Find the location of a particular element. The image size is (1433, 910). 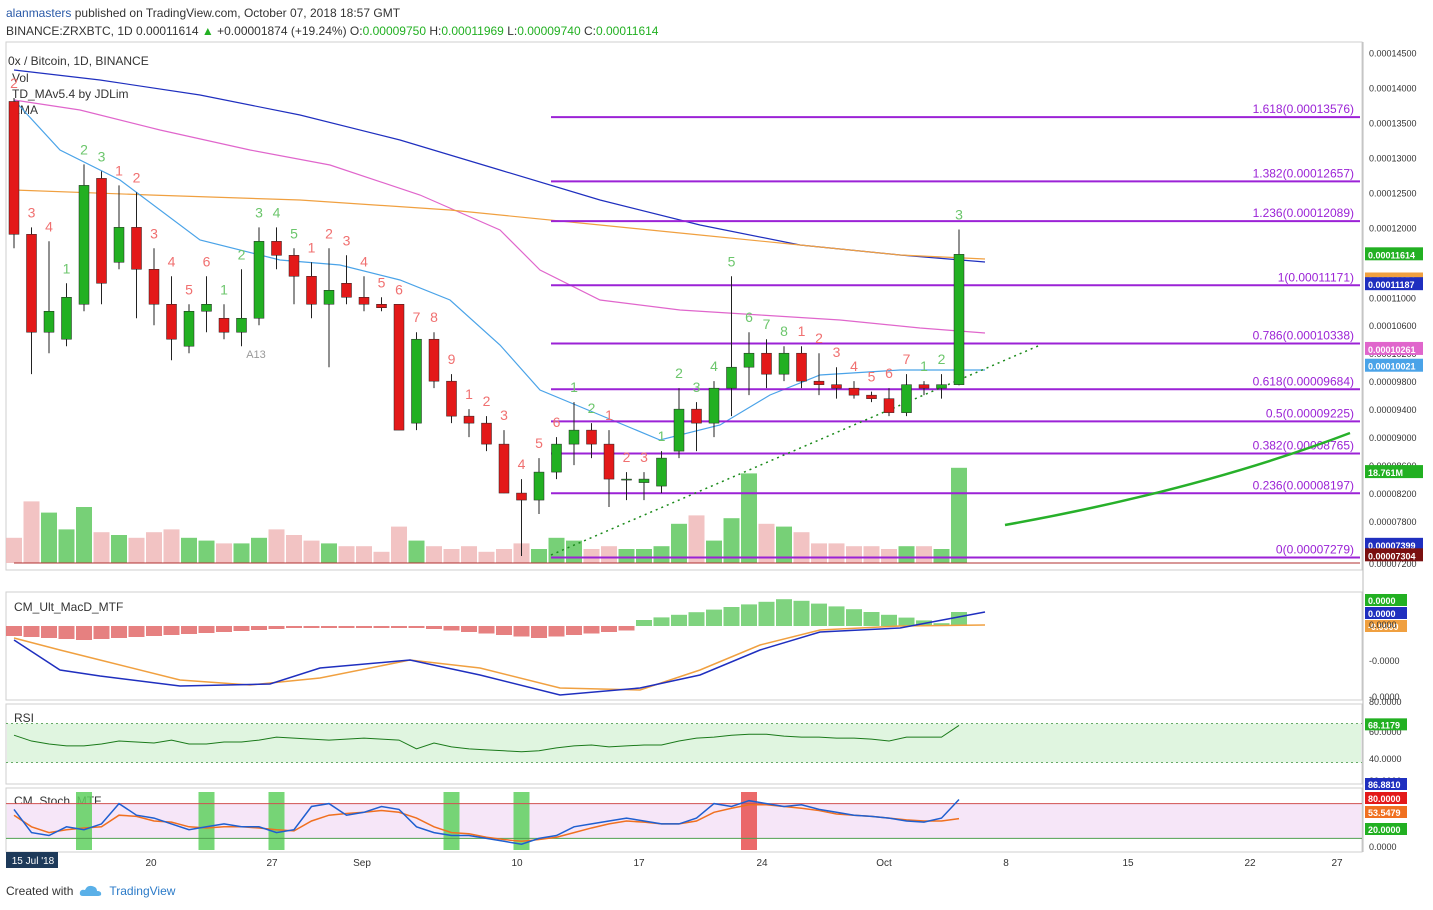

tradingview-cloud-icon is located at coordinates (91, 890).